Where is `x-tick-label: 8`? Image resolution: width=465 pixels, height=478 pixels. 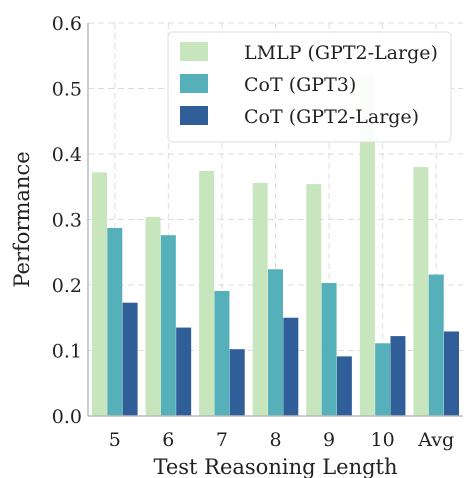
x-tick-label: 8 is located at coordinates (275, 440).